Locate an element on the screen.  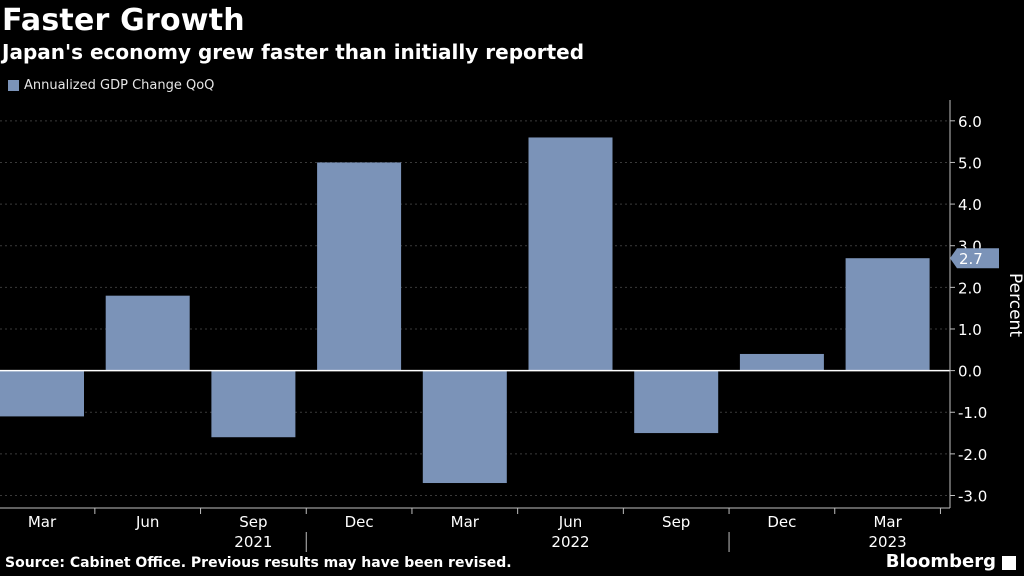
y-tick-label: 1.0 is located at coordinates (970, 330).